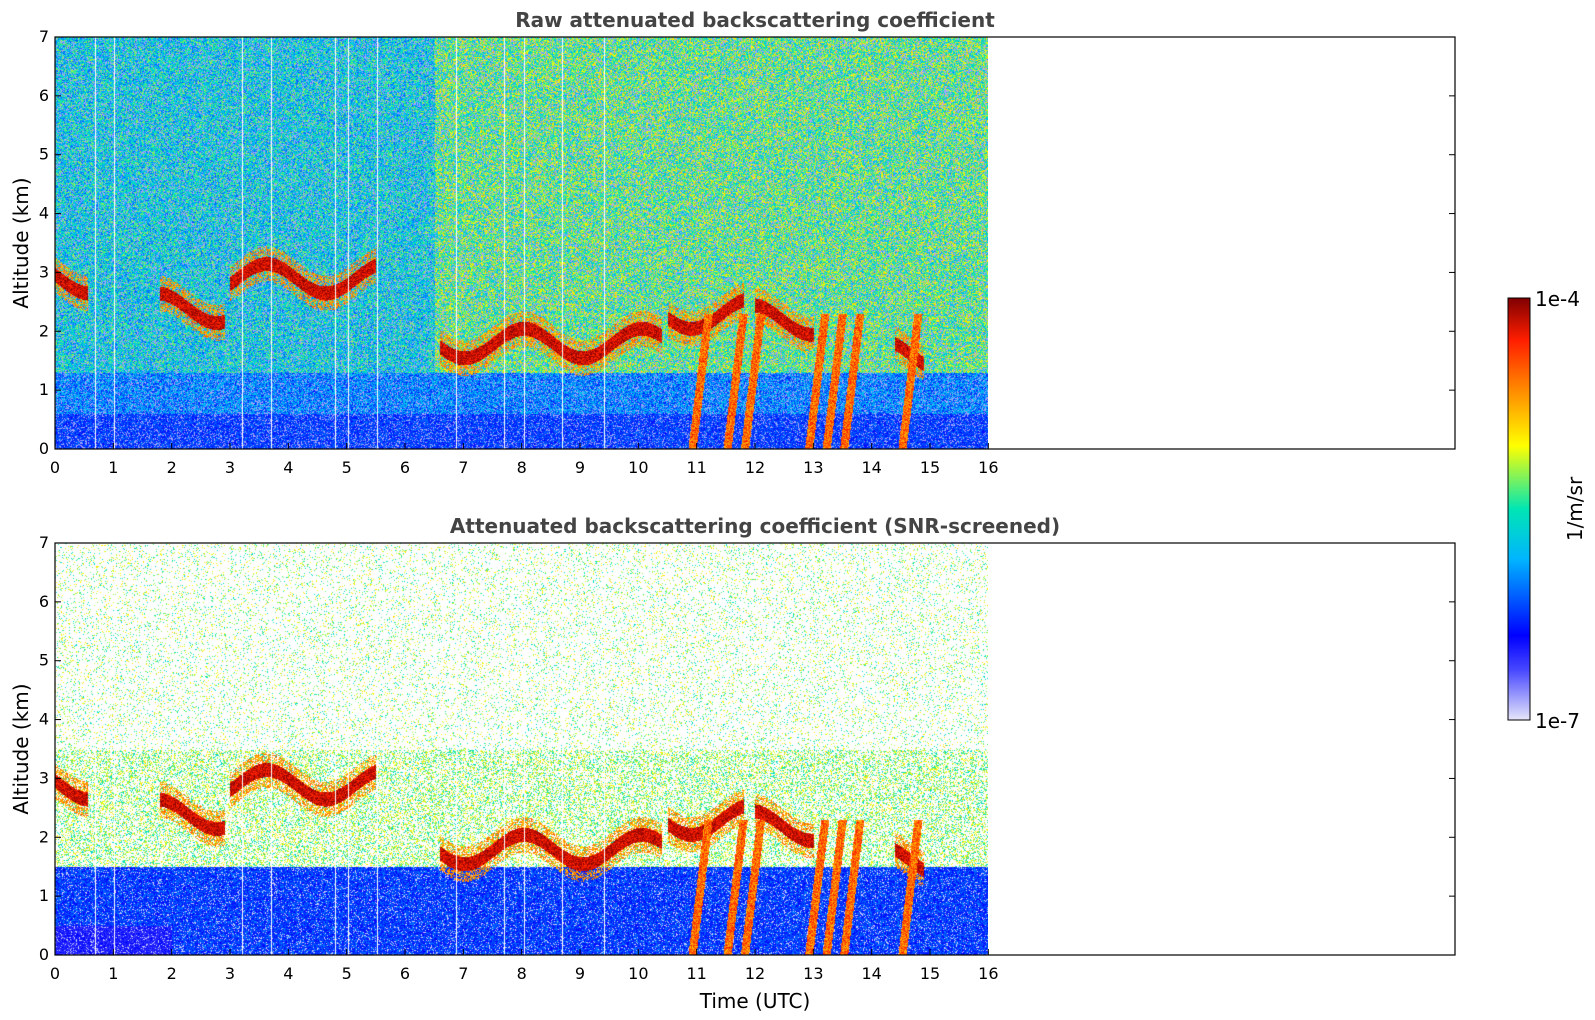 The image size is (1595, 1020). I want to click on colorbar-gradient, so click(1519, 509).